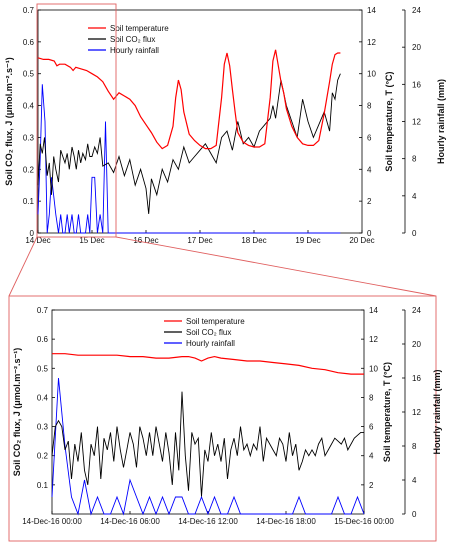 The width and height of the screenshot is (458, 550). I want to click on zoom-connector-right, so click(276, 266).